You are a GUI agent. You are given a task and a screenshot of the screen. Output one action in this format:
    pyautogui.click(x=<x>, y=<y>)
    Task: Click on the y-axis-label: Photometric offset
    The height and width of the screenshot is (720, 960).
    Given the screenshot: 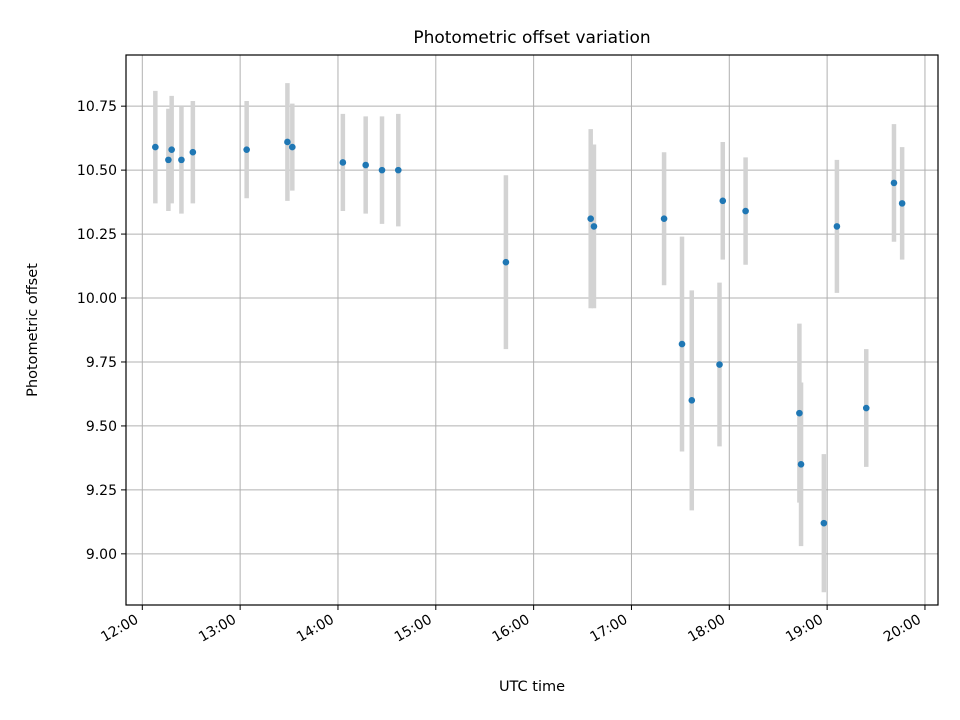 What is the action you would take?
    pyautogui.click(x=33, y=330)
    